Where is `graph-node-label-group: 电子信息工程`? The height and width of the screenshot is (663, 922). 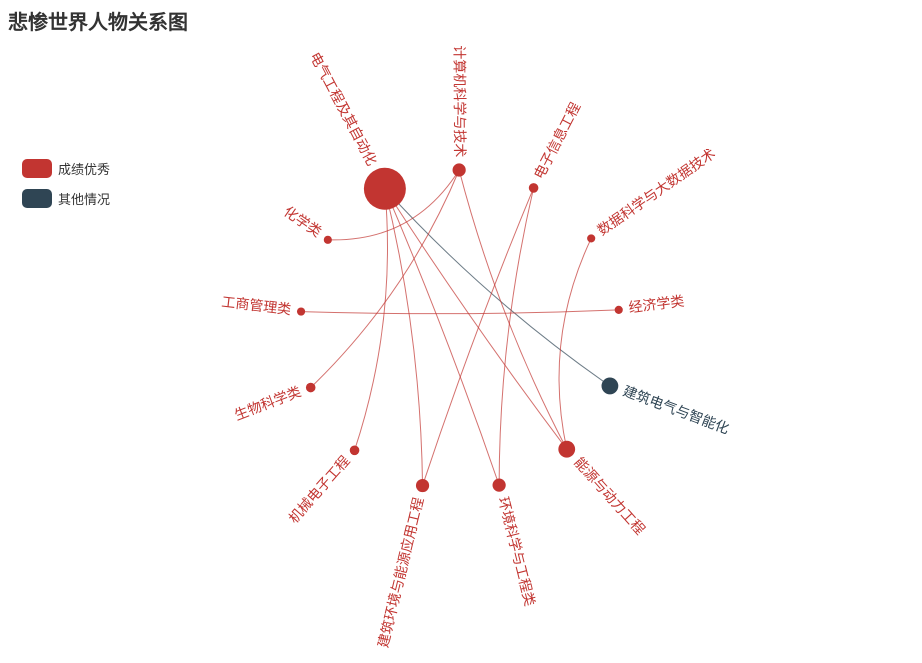 graph-node-label-group: 电子信息工程 is located at coordinates (558, 141).